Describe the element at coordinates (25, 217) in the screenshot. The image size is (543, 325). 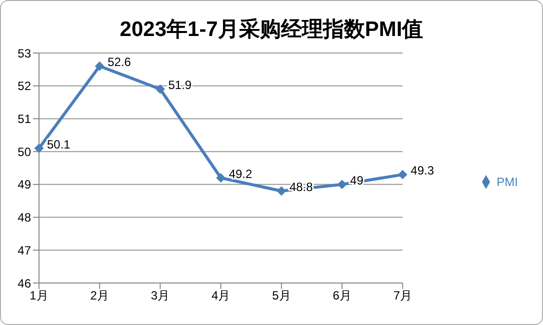
I see `y-tick-label: 48` at that location.